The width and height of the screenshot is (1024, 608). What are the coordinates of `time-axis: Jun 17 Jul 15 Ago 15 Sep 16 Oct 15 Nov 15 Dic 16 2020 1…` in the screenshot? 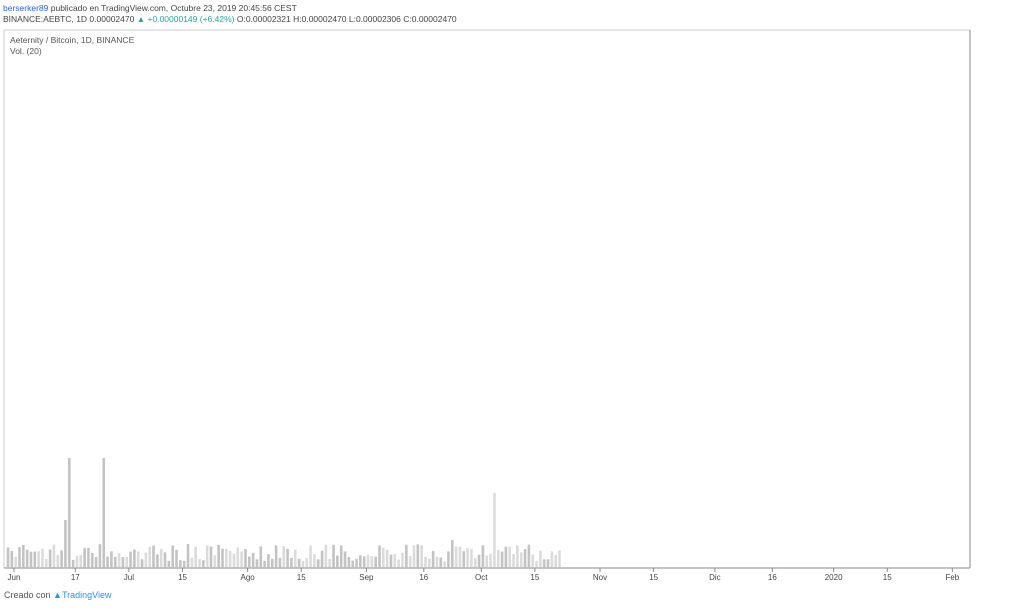 It's located at (484, 575).